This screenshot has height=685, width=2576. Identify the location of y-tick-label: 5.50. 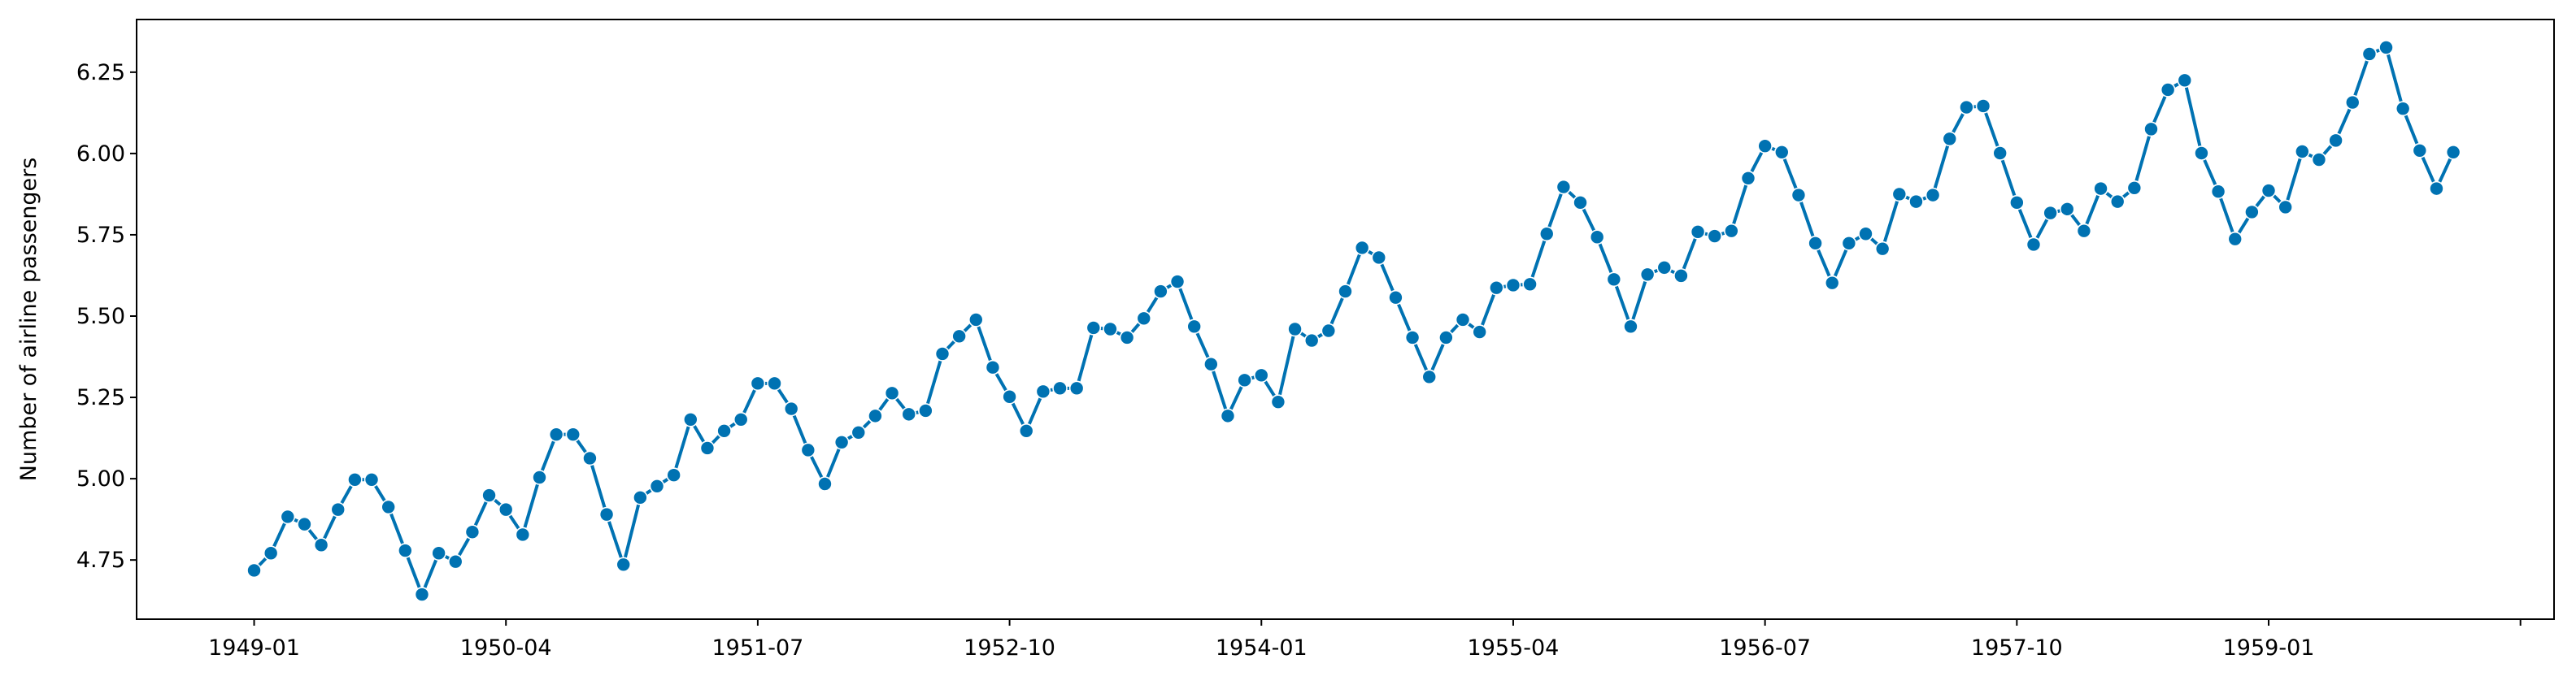
(100, 316).